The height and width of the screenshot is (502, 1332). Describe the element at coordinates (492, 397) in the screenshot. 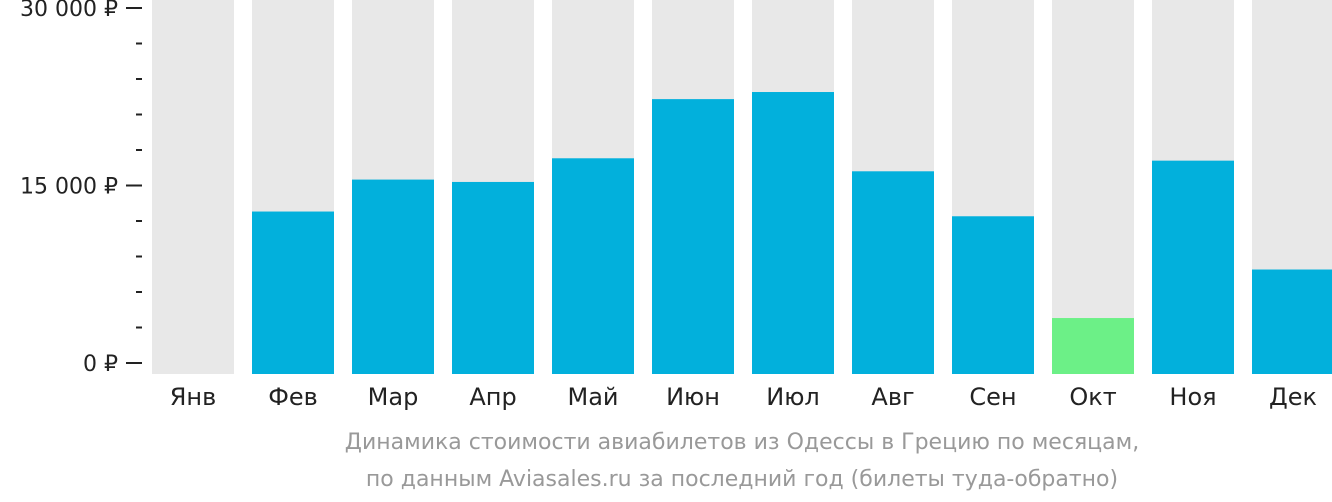

I see `month-label: Апр` at that location.